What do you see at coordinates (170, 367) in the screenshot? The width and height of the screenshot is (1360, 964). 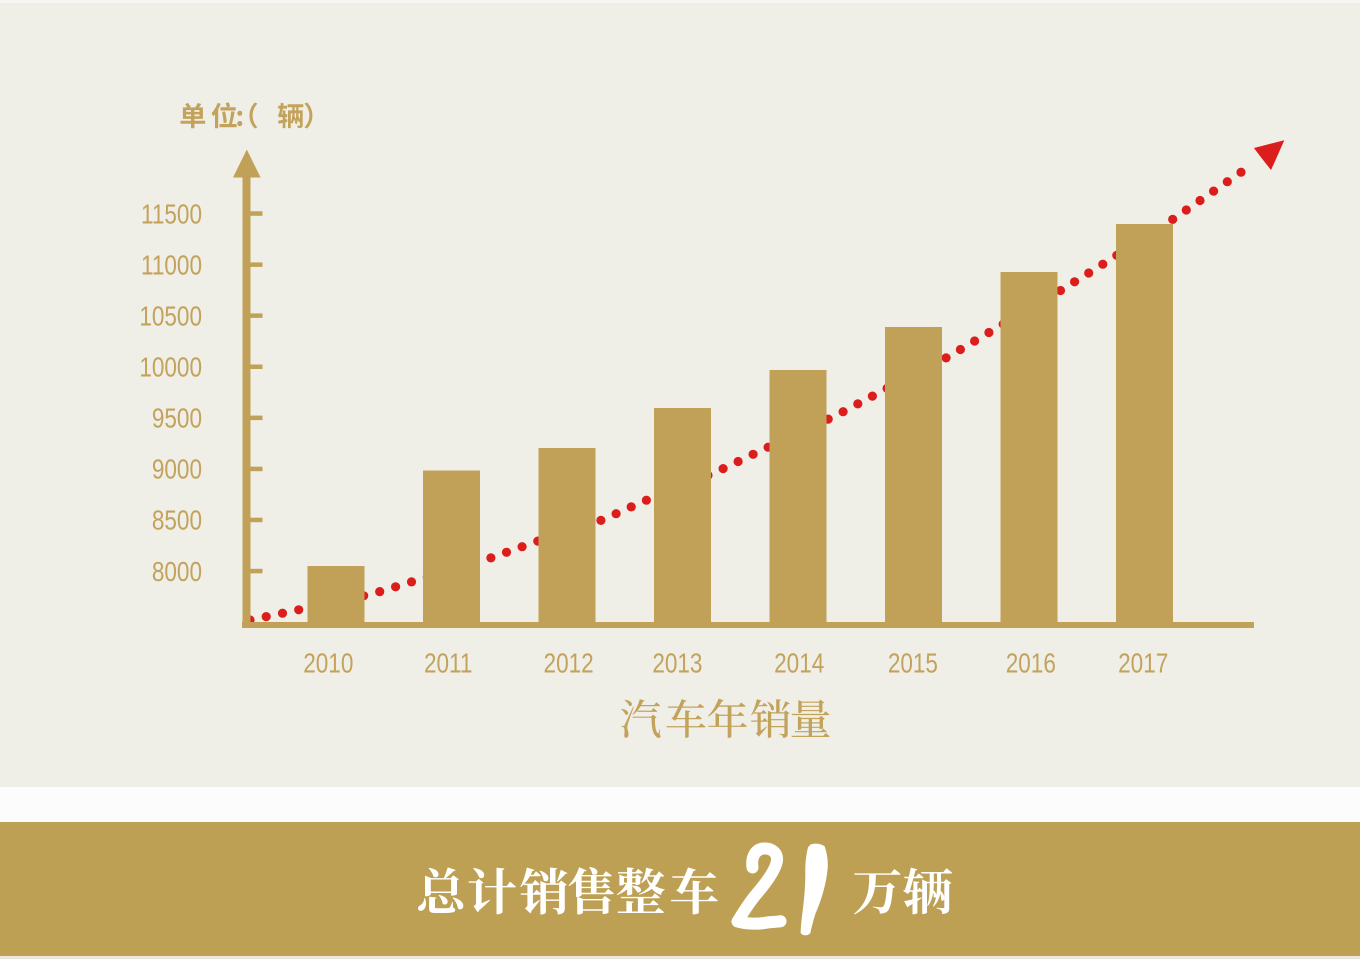 I see `svg-text: 10000` at bounding box center [170, 367].